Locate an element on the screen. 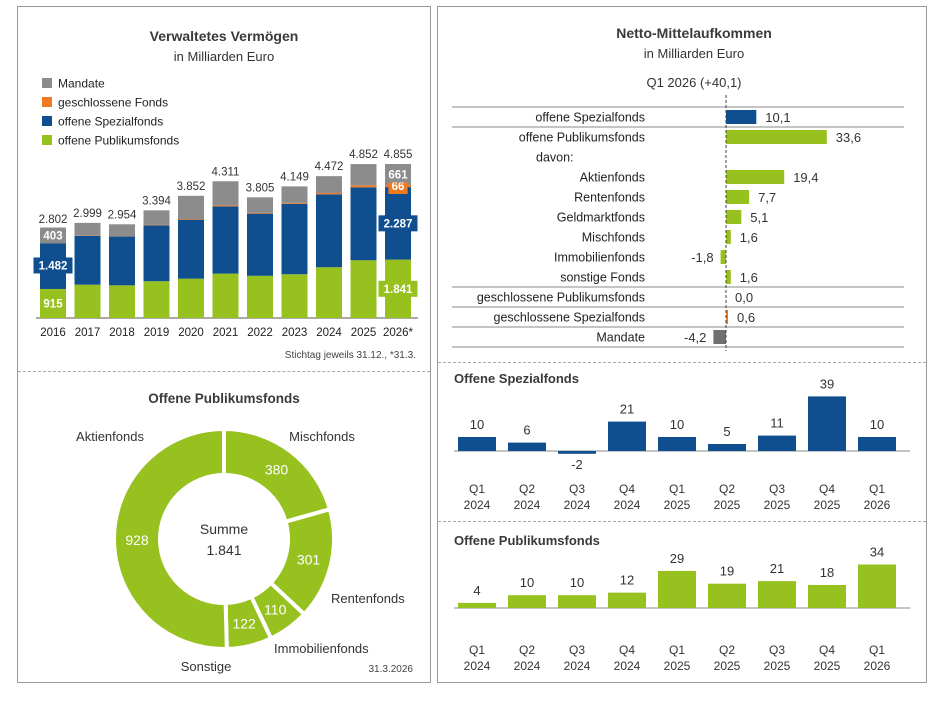 The image size is (940, 702). quarterly-value-special_quarterly-4: 10 is located at coordinates (677, 424).